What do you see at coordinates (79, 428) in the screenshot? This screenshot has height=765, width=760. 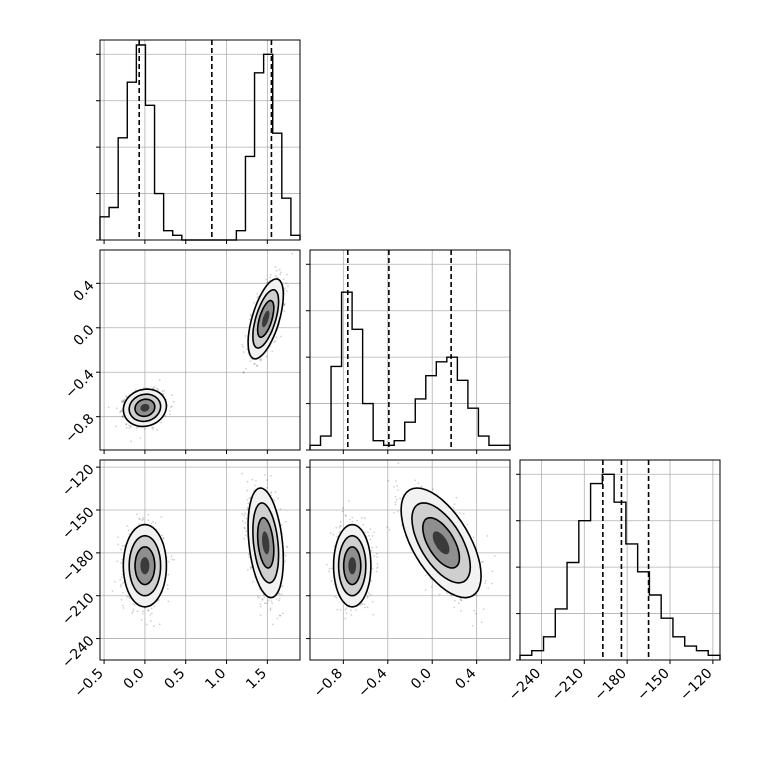 I see `y-tick-label: −0.8` at bounding box center [79, 428].